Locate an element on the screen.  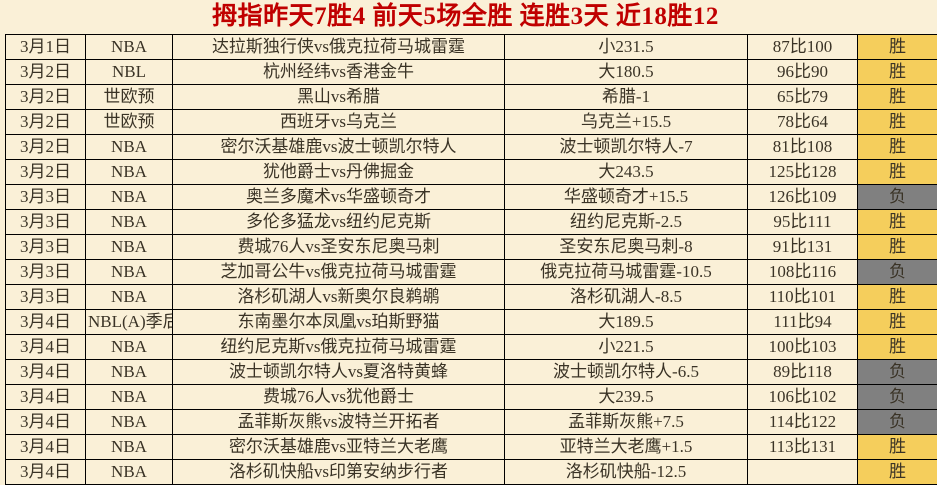
cell-match: 芝加哥公牛vs俄克拉荷马城雷霆 is located at coordinates (339, 272).